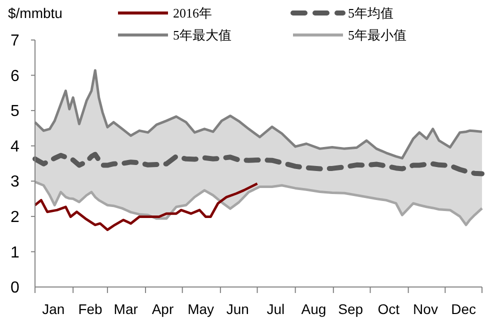 Image resolution: width=489 pixels, height=323 pixels. Describe the element at coordinates (463, 308) in the screenshot. I see `x-tick-label: Dec` at that location.